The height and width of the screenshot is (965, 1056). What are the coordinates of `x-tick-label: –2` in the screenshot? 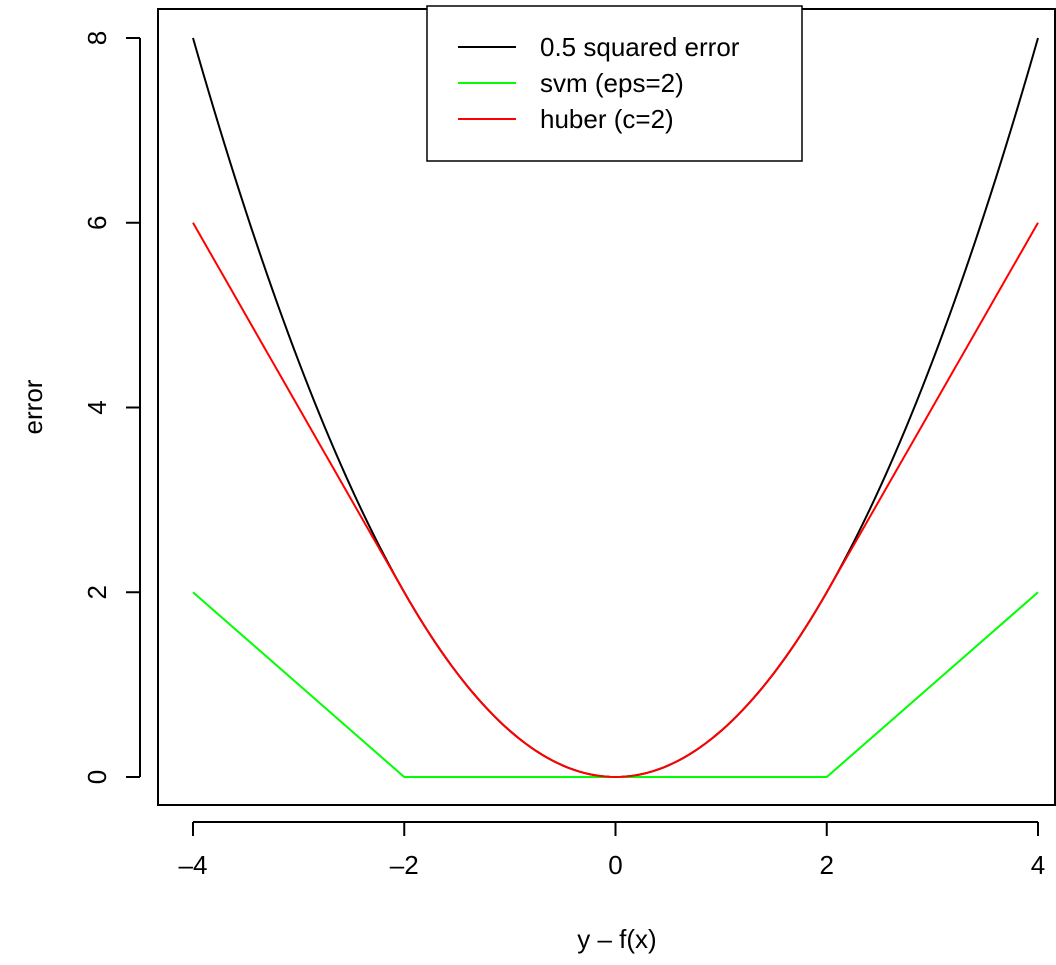 It's located at (404, 865).